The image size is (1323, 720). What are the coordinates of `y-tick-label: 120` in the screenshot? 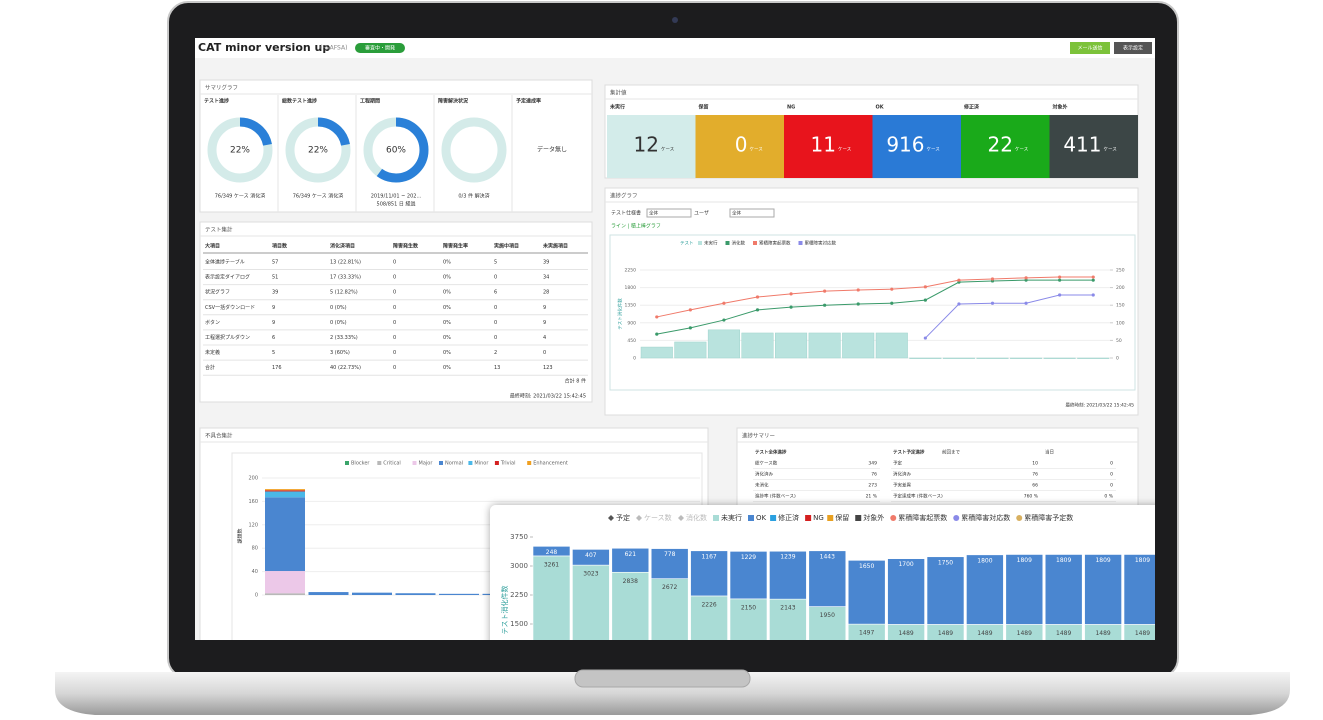 It's located at (253, 525).